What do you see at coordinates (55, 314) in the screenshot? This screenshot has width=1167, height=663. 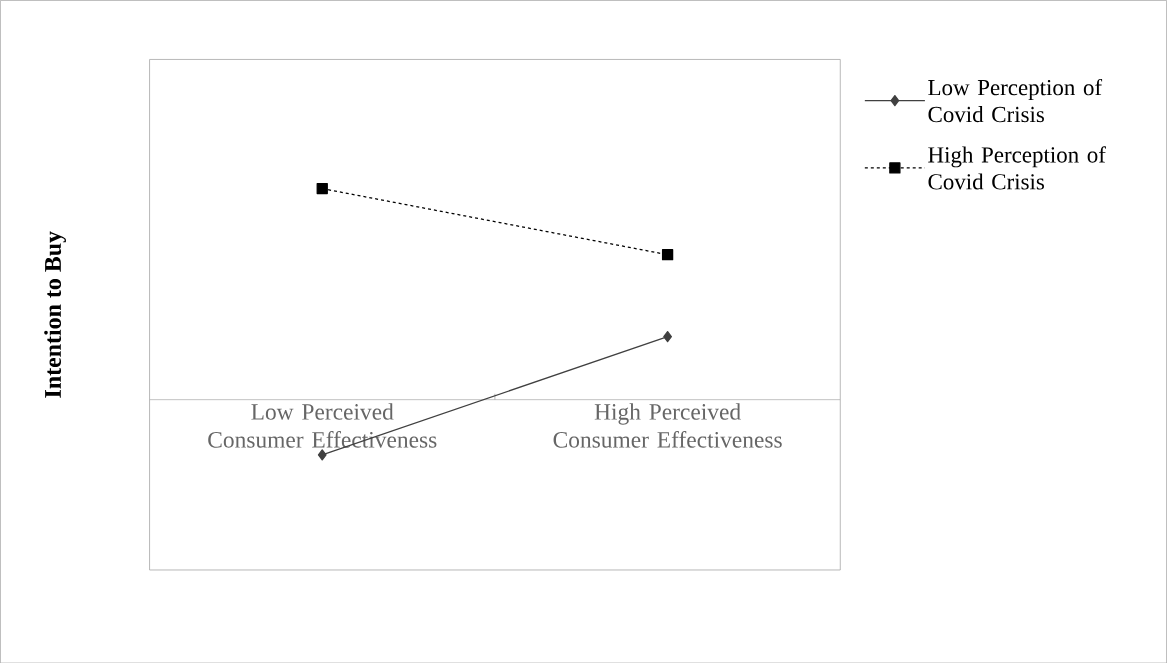 I see `y-axis-title: Intention to Buy` at bounding box center [55, 314].